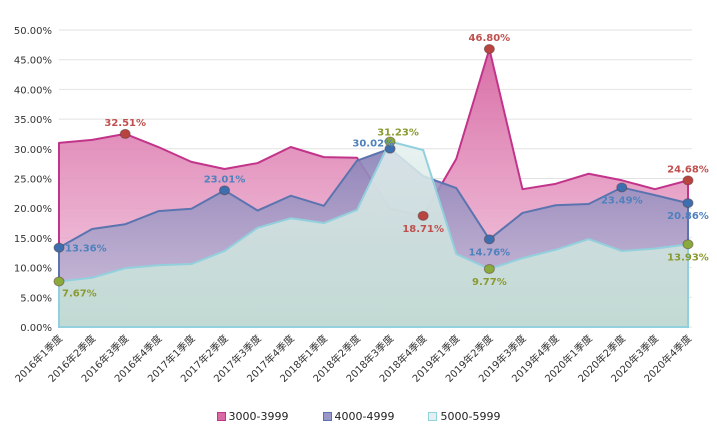 The height and width of the screenshot is (429, 717). I want to click on legend-label: 3000-3999, so click(258, 416).